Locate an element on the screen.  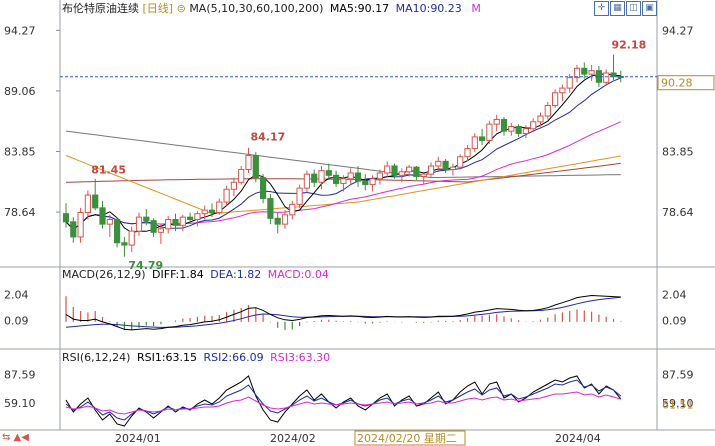
rsi-line-rsi1 is located at coordinates (343, 401).